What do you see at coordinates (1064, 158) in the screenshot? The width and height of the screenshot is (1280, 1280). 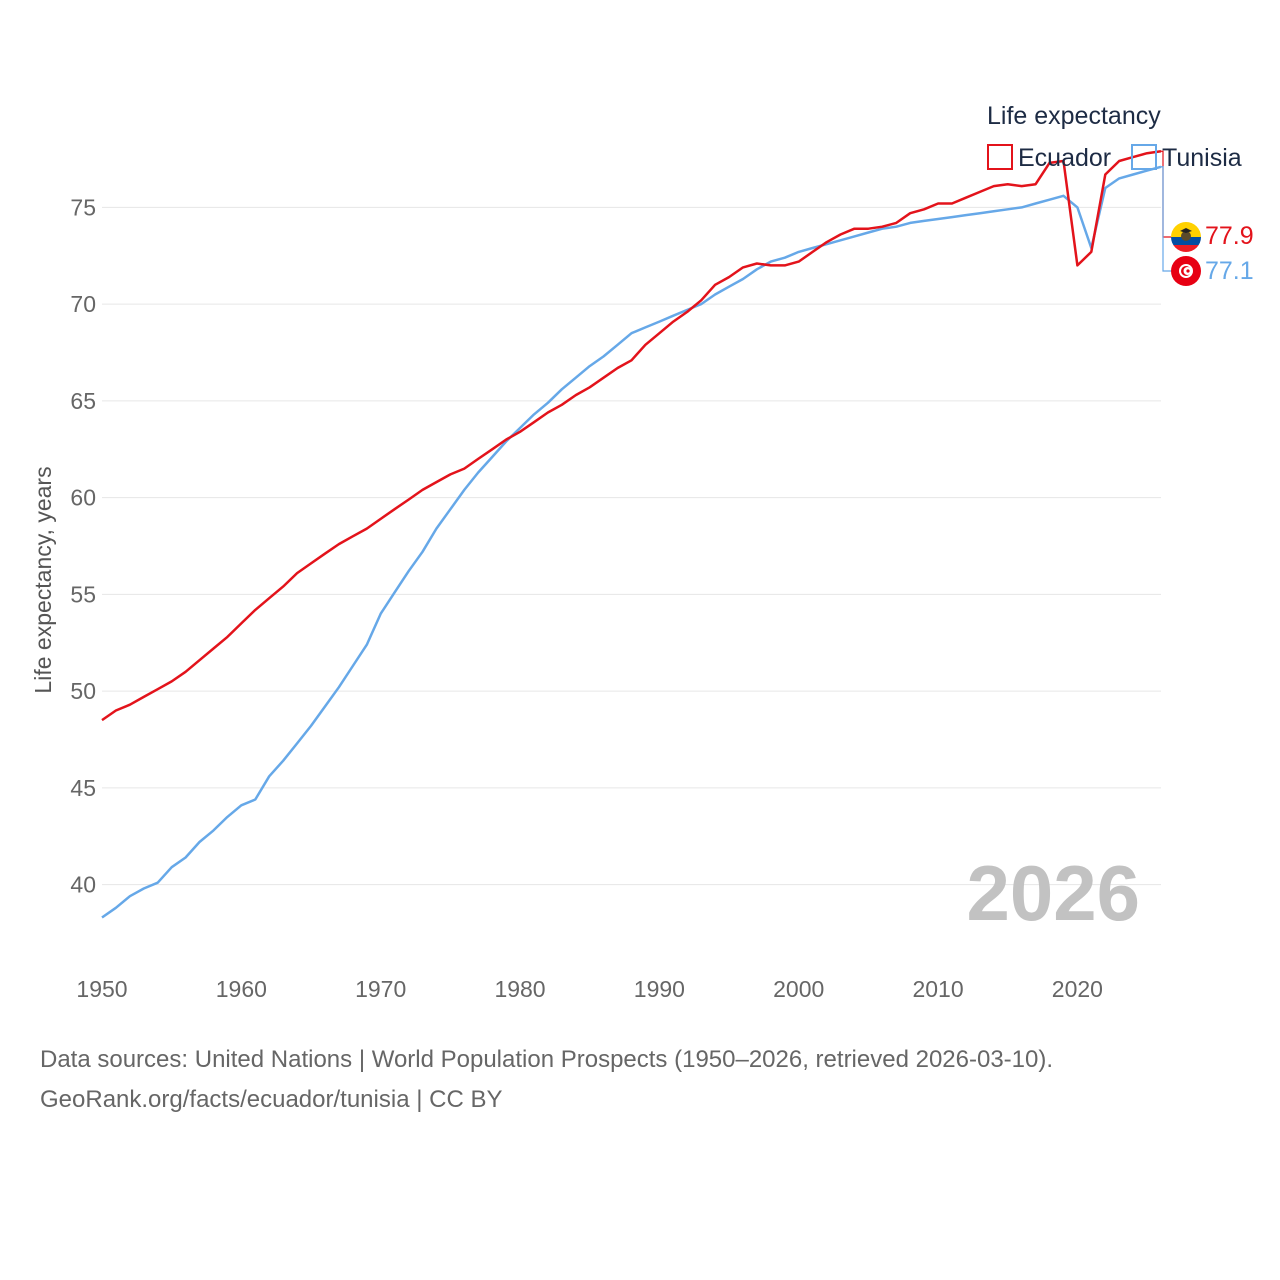 I see `legend-label-ecuador: Ecuador` at bounding box center [1064, 158].